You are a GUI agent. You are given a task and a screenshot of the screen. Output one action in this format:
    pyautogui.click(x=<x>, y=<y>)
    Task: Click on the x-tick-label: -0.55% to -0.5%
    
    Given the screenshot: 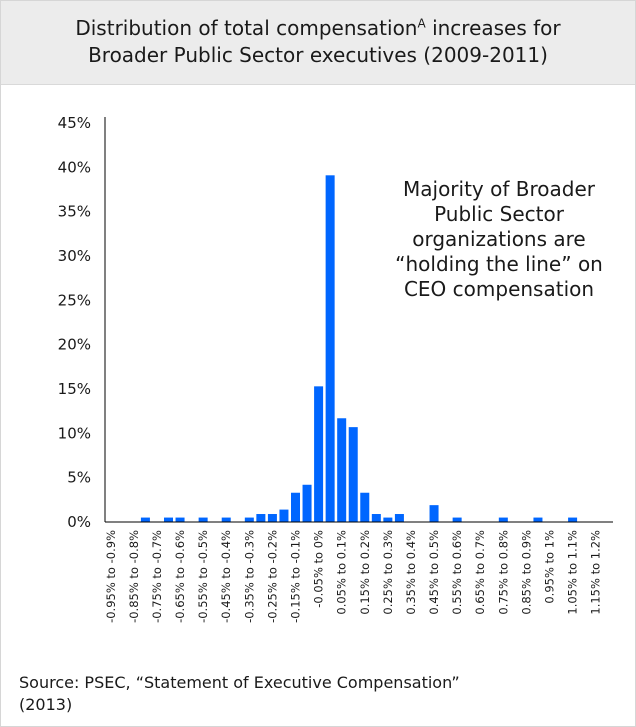 What is the action you would take?
    pyautogui.click(x=203, y=576)
    